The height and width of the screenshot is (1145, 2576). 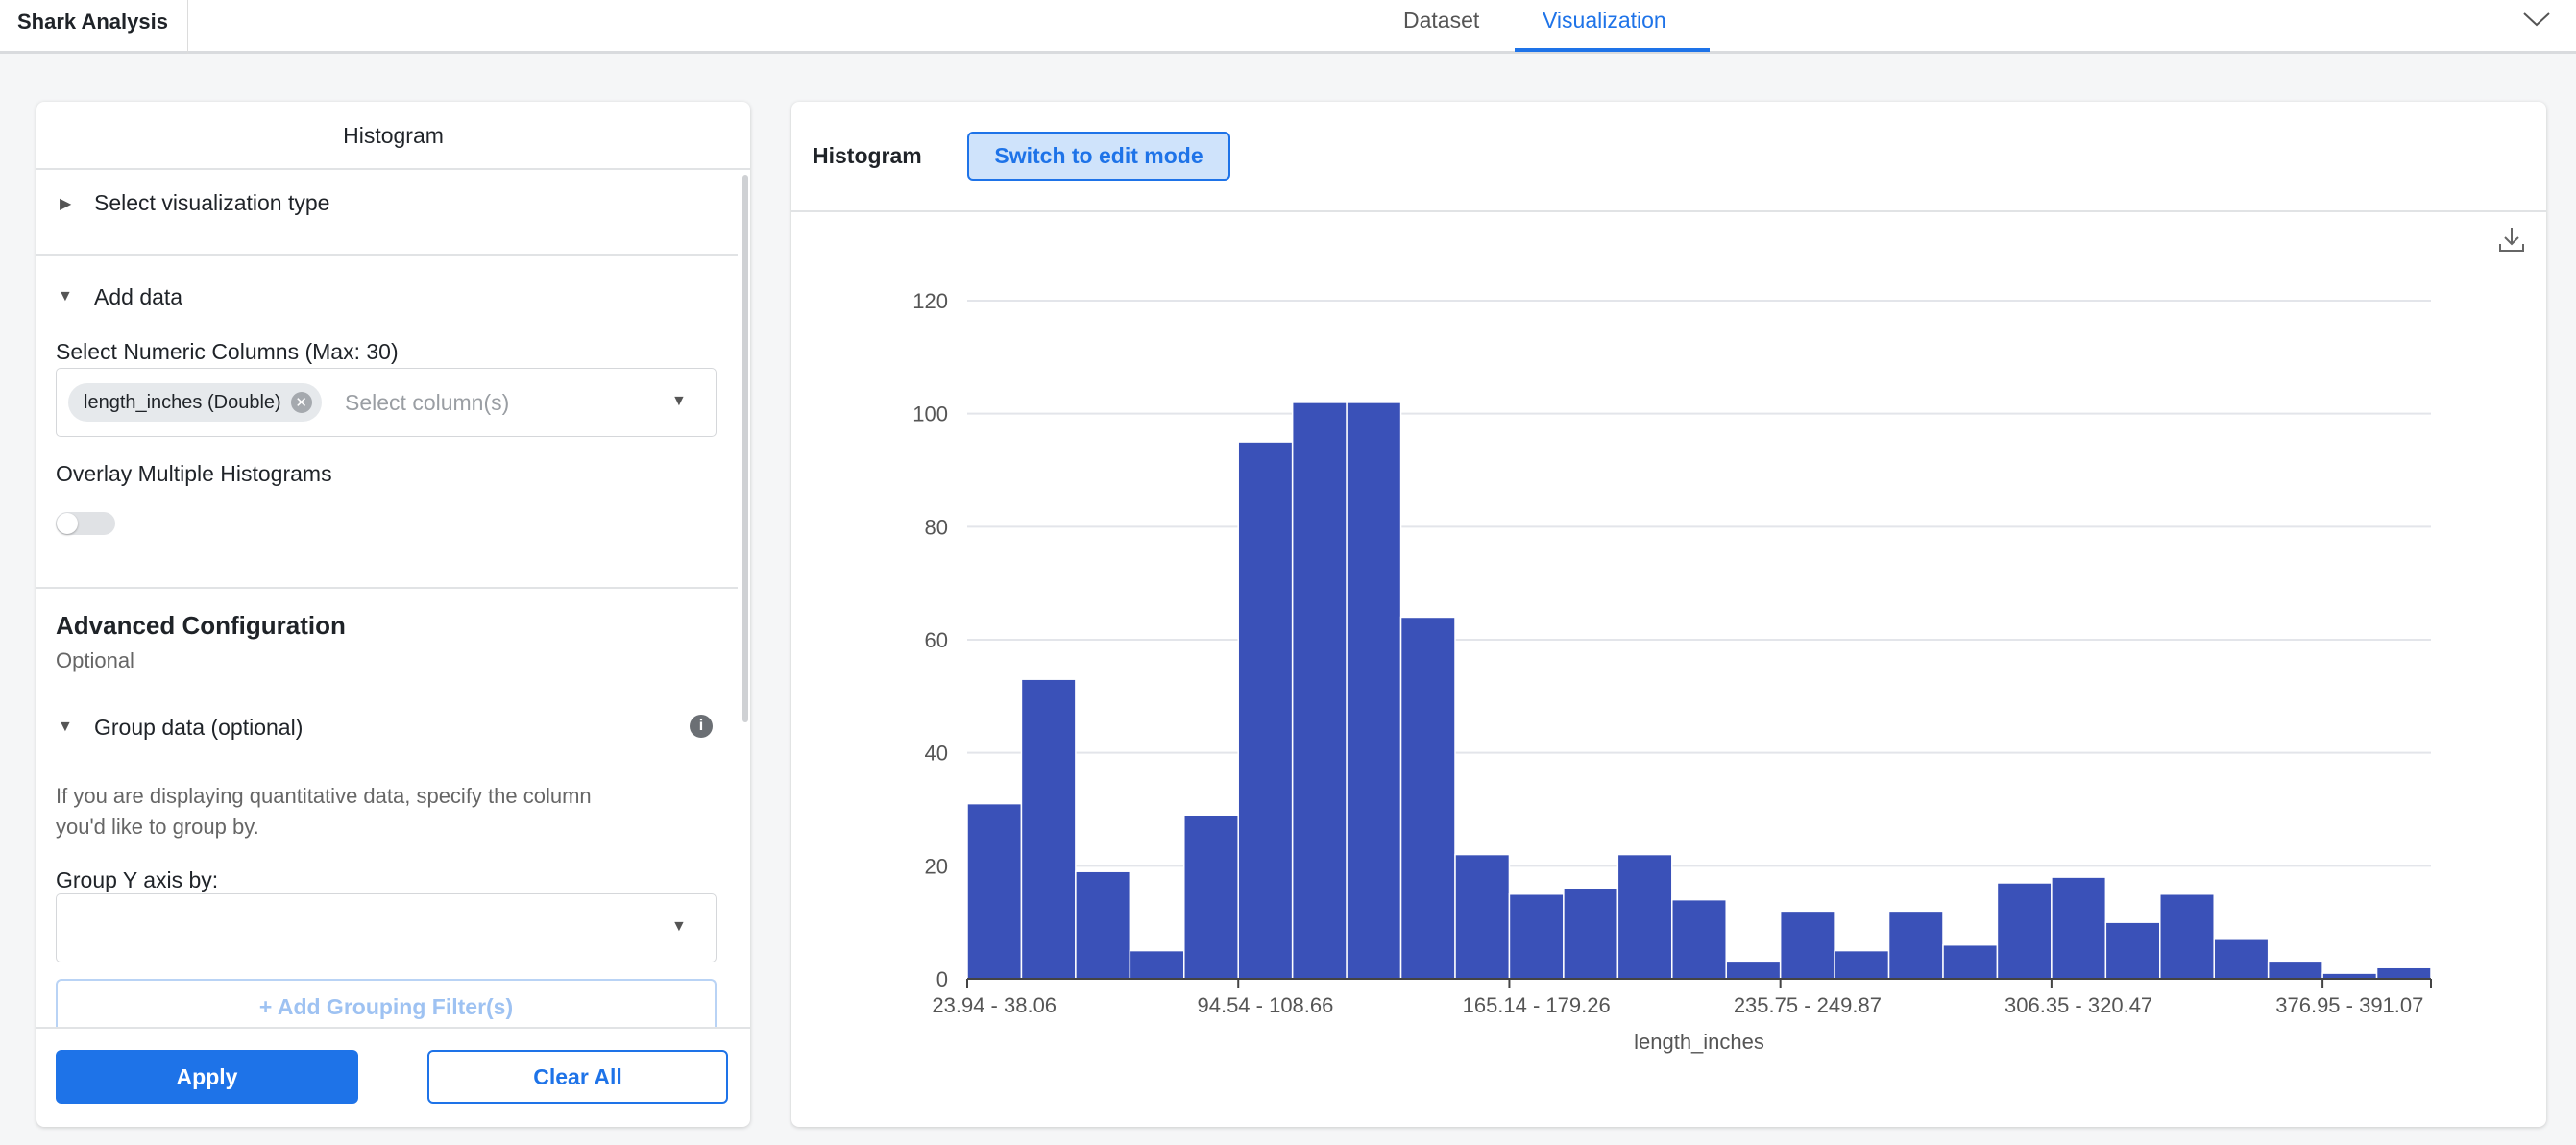 What do you see at coordinates (942, 979) in the screenshot?
I see `y-tick-label: 0` at bounding box center [942, 979].